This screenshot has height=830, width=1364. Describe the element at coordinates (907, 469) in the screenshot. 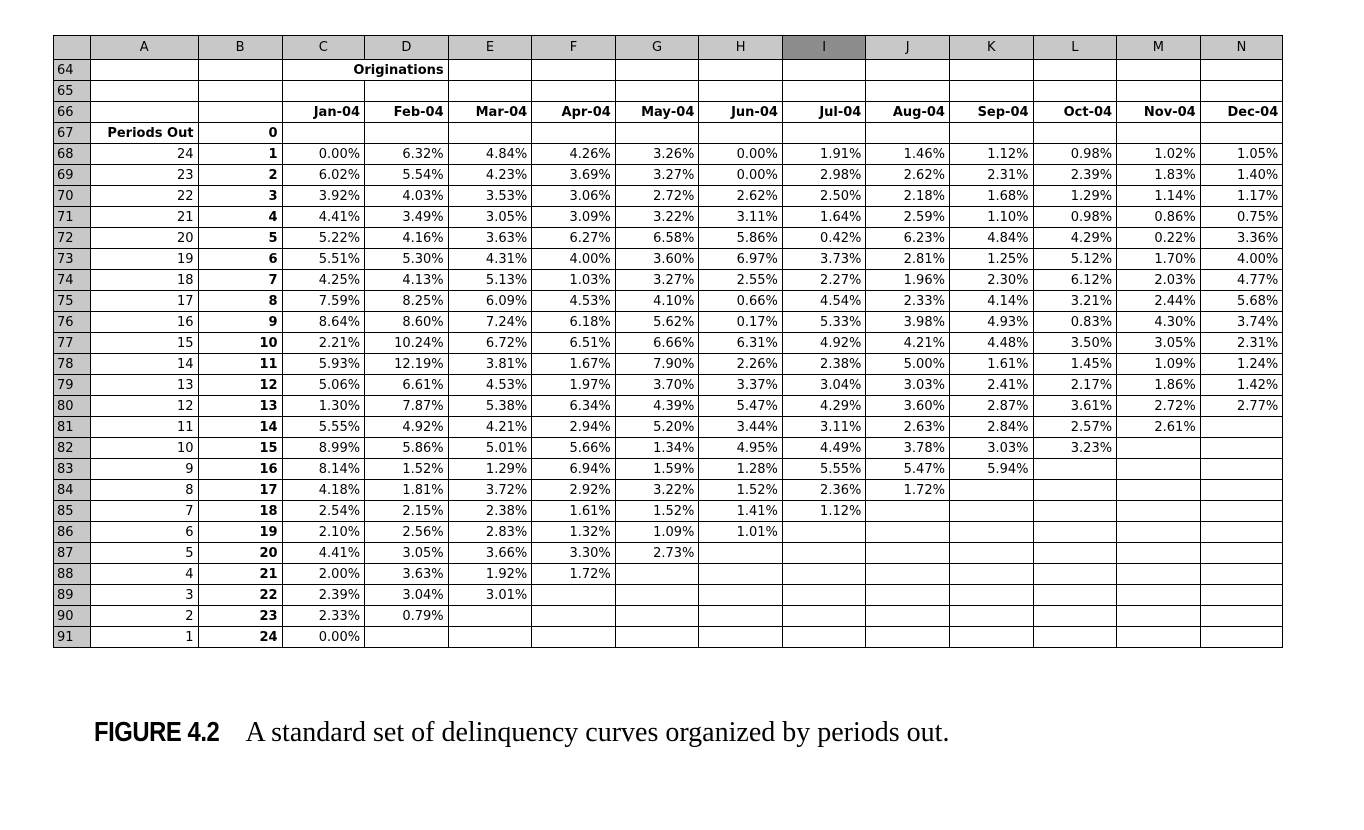

I see `delinquency-rate-cell: 5.47%` at that location.